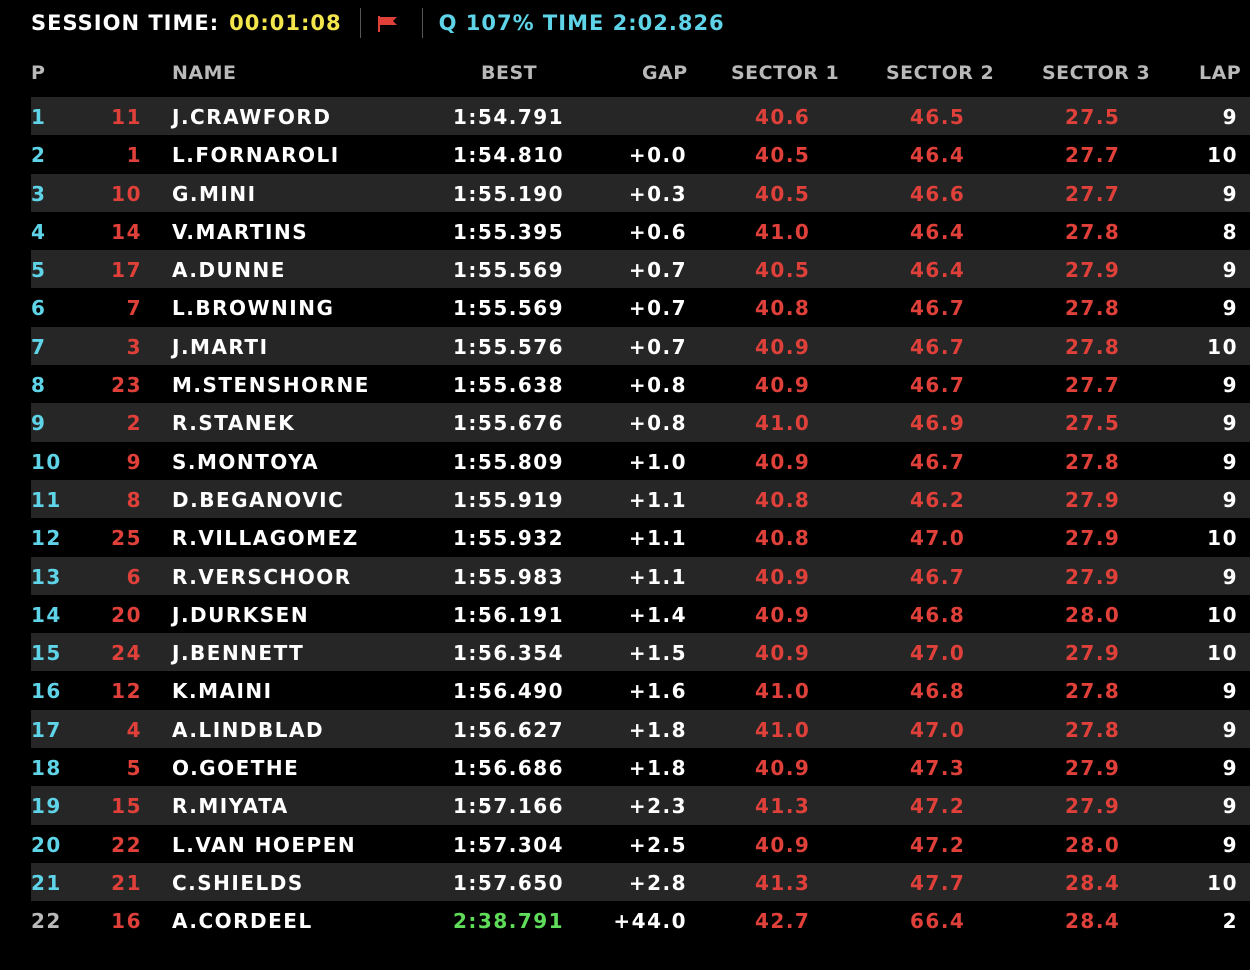  Describe the element at coordinates (640, 690) in the screenshot. I see `table-row: 16 12 K.MAINI 1:56.490 +1.6 41.0 46.8 27.8 9` at that location.